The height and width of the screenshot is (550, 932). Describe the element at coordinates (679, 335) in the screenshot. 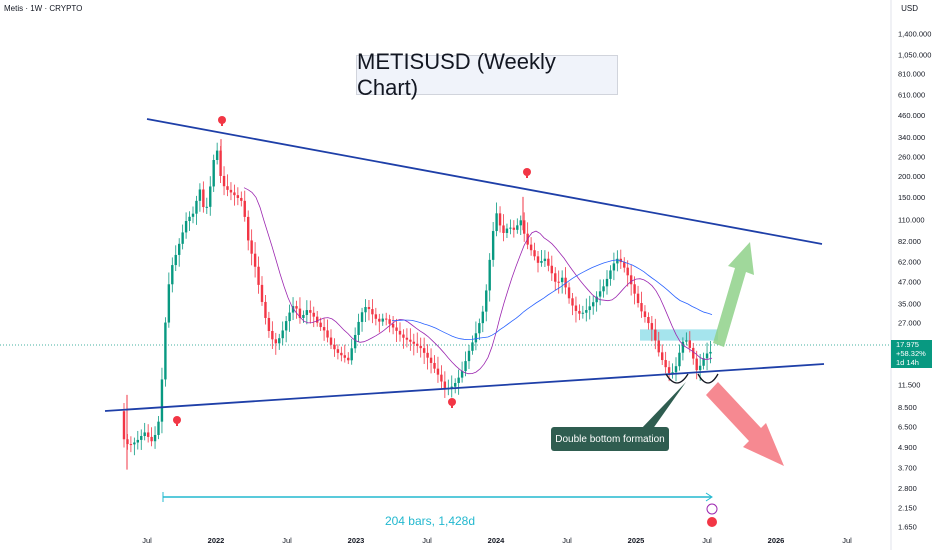

I see `resistance-band` at that location.